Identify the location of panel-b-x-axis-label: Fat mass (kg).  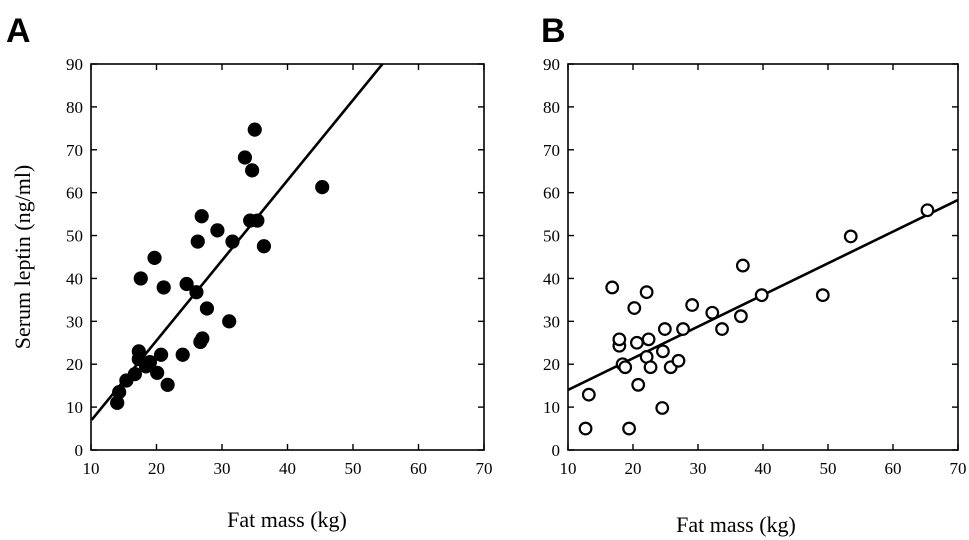
(736, 524).